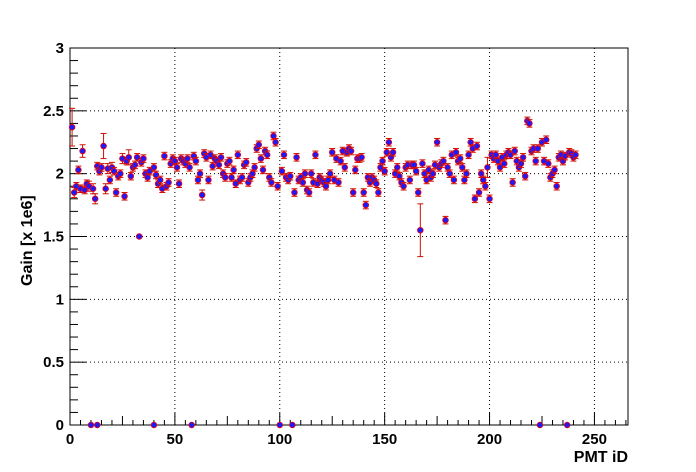  What do you see at coordinates (336, 439) in the screenshot?
I see `x-tick-labels: 0 50 100 150 200 250` at bounding box center [336, 439].